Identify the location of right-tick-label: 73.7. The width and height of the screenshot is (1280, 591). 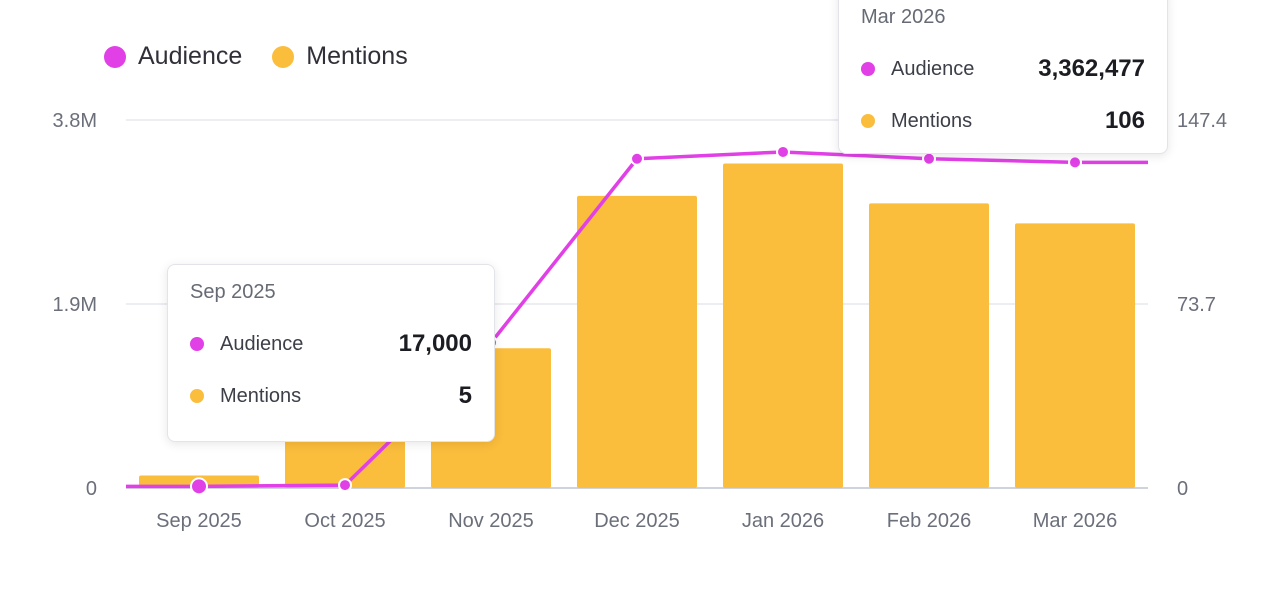
(1196, 305).